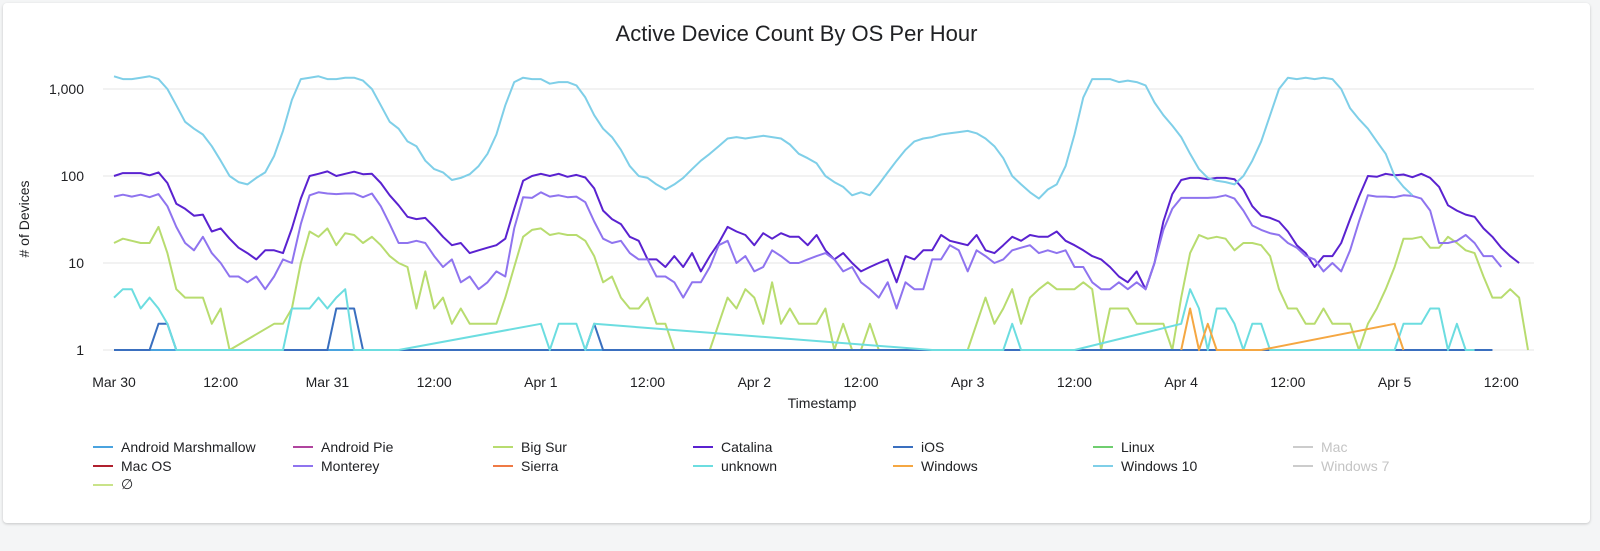  Describe the element at coordinates (188, 446) in the screenshot. I see `legend-label: Android Marshmallow` at that location.